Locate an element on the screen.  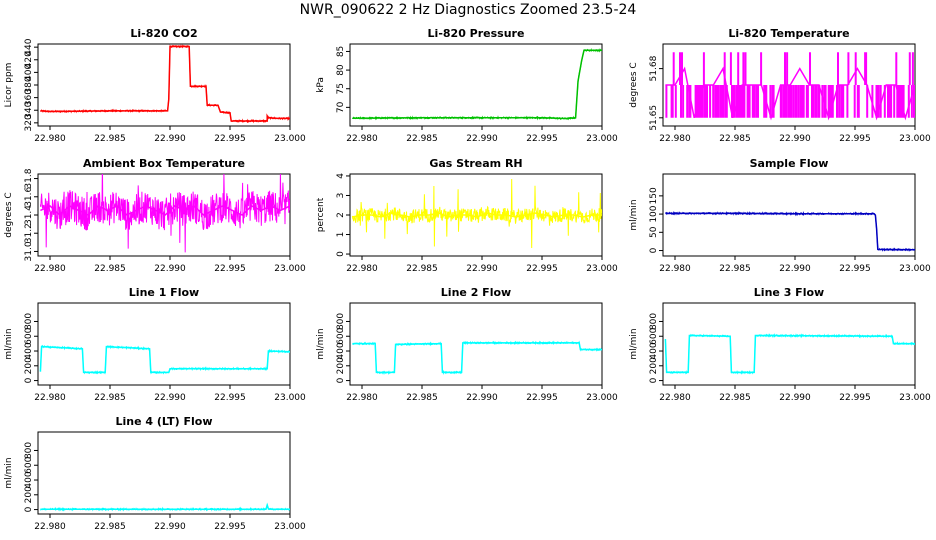
y-tick-label: 31.2 is located at coordinates (29, 233).